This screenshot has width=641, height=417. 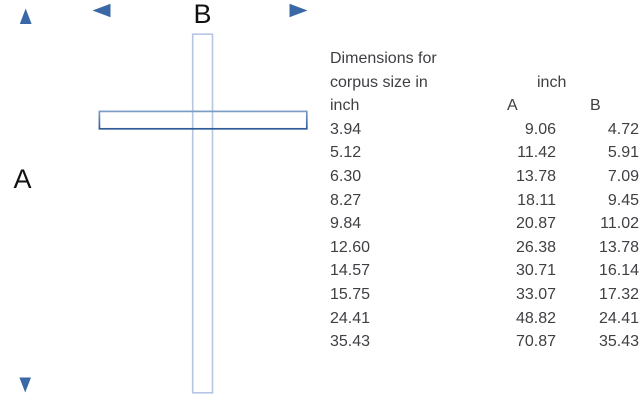 I want to click on dimension-b-cell: 7.09, so click(x=623, y=176).